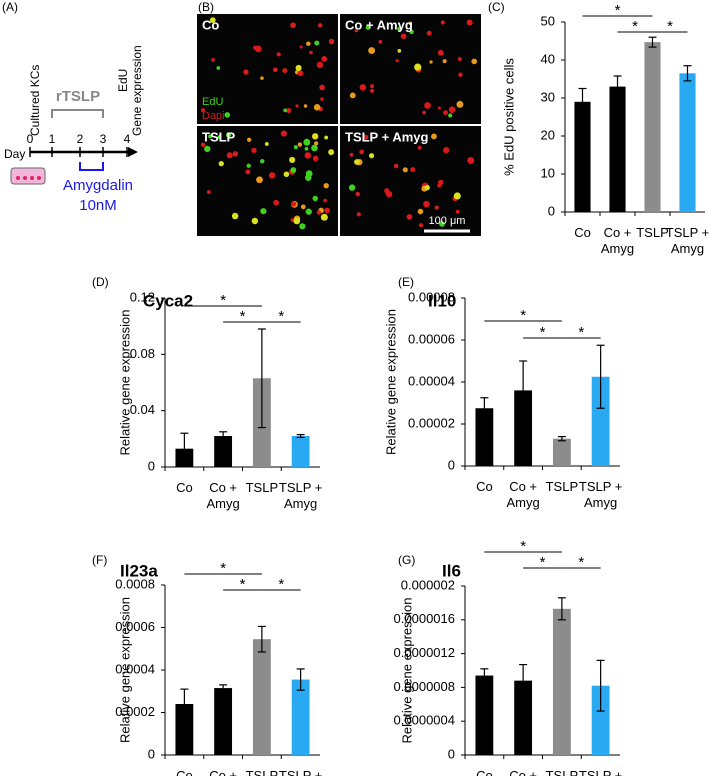 The height and width of the screenshot is (781, 709). Describe the element at coordinates (262, 772) in the screenshot. I see `x-tick-label: TSLP` at that location.